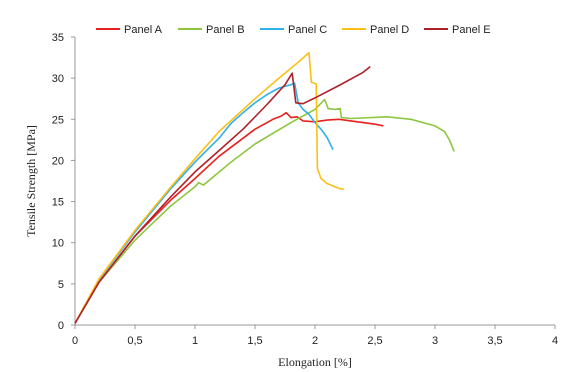  What do you see at coordinates (555, 341) in the screenshot?
I see `x-tick-label: 4` at bounding box center [555, 341].